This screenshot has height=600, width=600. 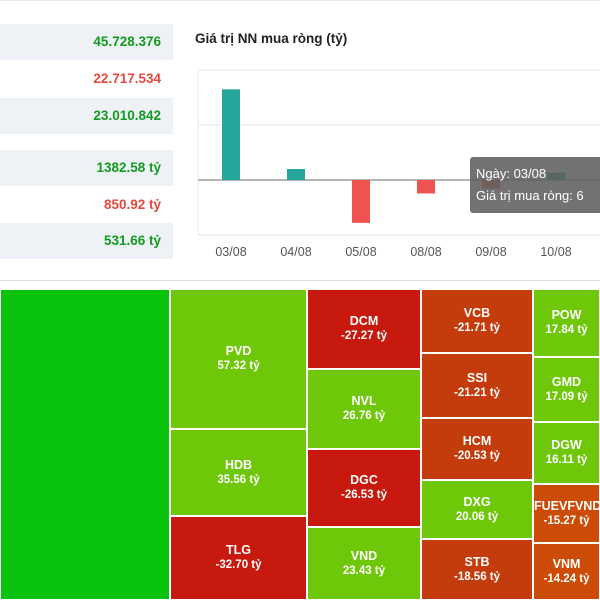 What do you see at coordinates (86, 241) in the screenshot?
I see `stat-row-6: 531.66 tỷ` at bounding box center [86, 241].